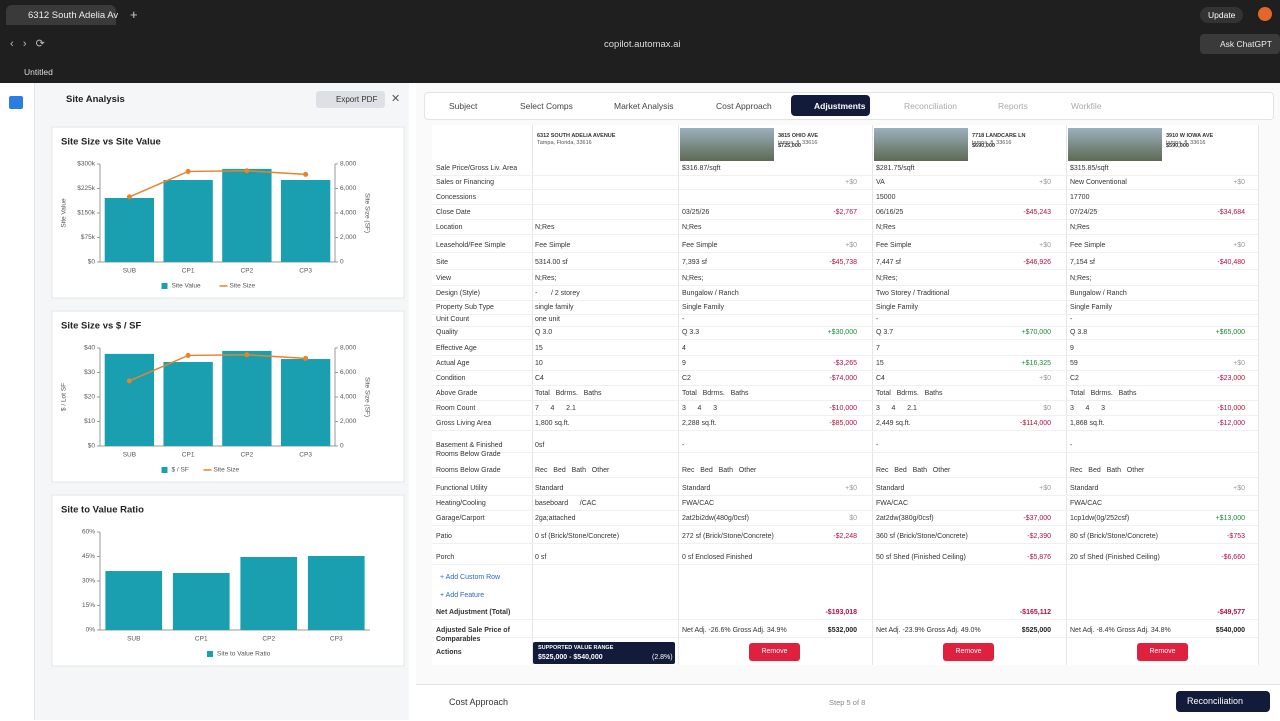  I want to click on ask-chatgpt: Ask ChatGPT, so click(1240, 44).